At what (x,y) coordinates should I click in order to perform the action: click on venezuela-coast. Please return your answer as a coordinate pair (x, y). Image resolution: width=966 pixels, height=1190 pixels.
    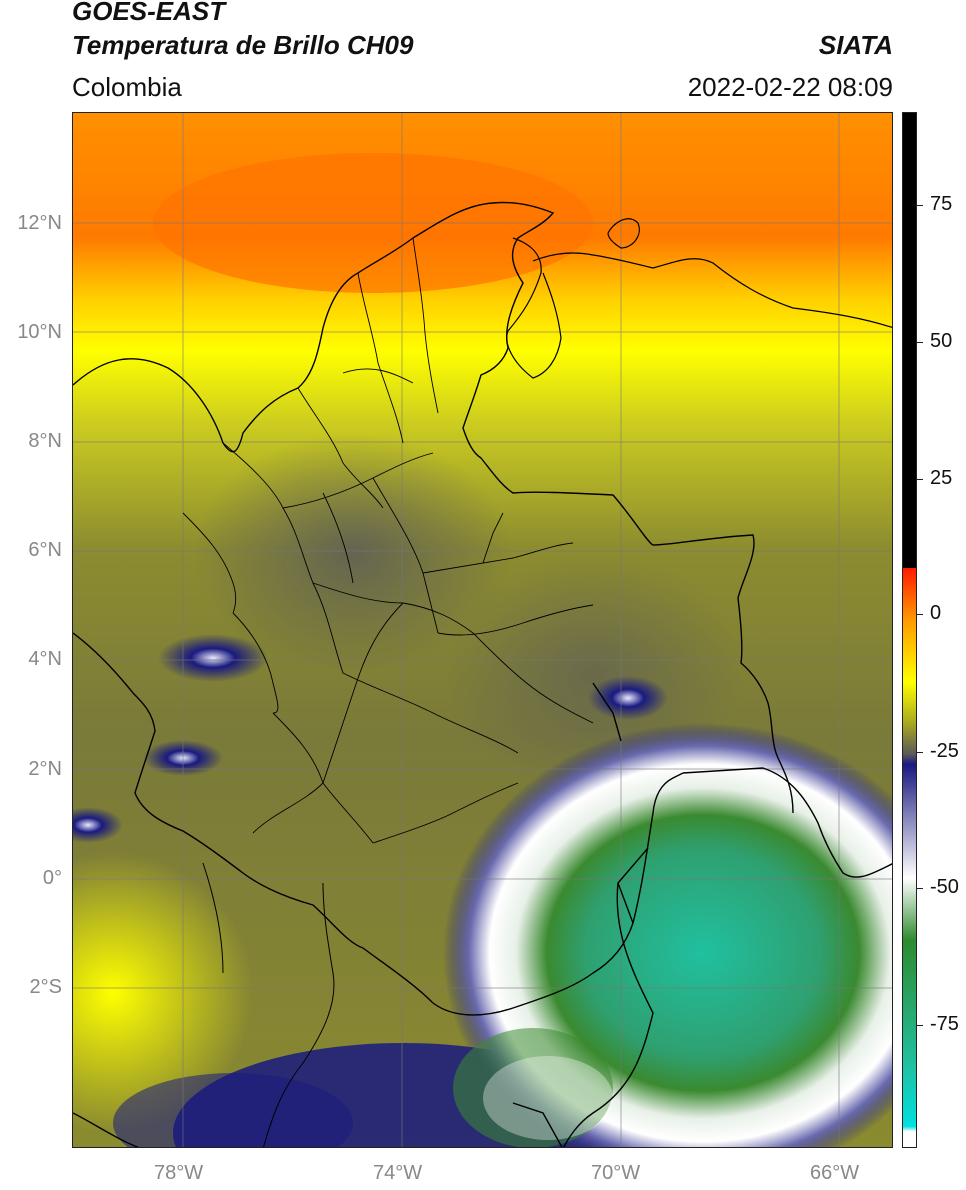
    Looking at the image, I should click on (699, 298).